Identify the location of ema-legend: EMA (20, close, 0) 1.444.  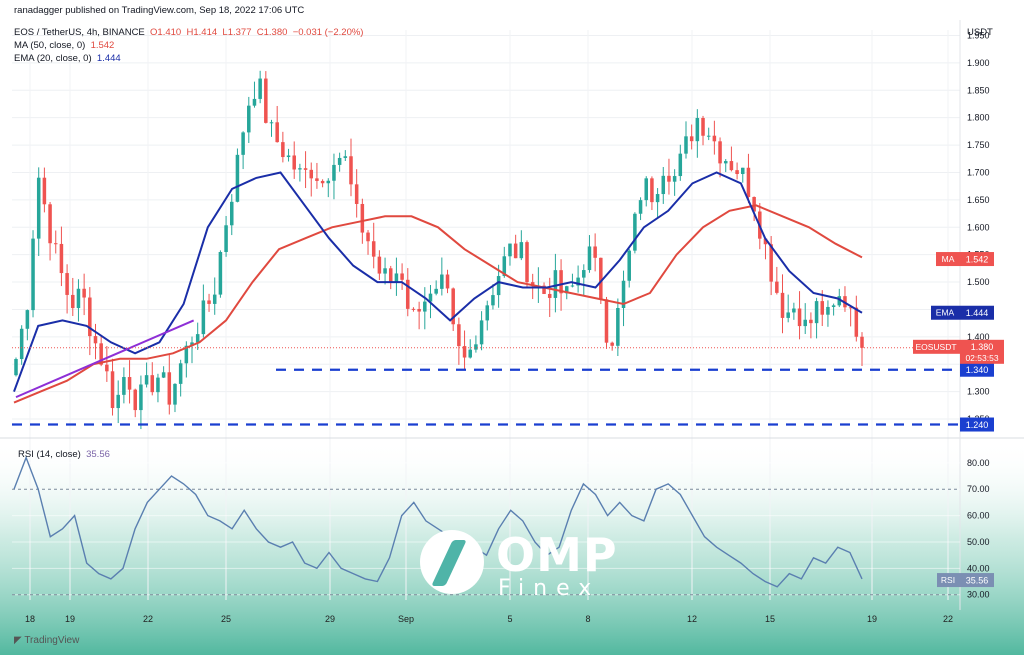
(67, 58).